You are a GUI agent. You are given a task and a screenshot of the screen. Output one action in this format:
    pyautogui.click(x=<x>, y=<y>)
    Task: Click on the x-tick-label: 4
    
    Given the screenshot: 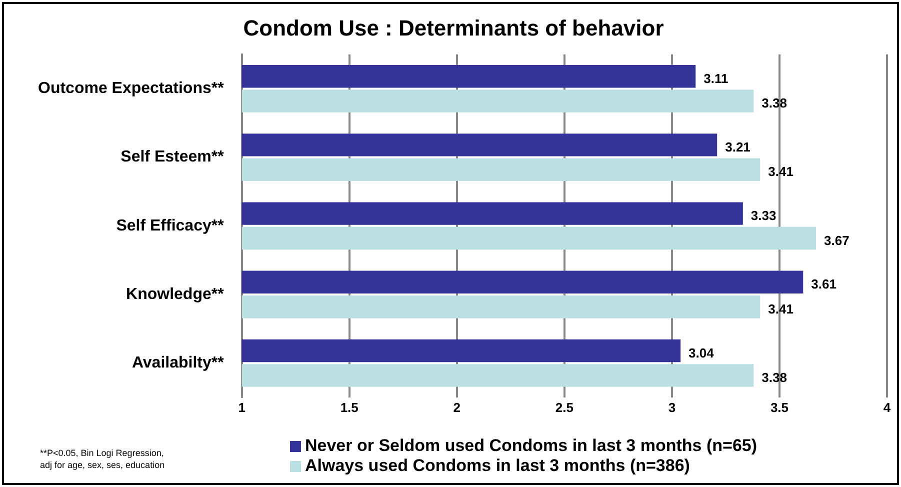 What is the action you would take?
    pyautogui.click(x=887, y=407)
    